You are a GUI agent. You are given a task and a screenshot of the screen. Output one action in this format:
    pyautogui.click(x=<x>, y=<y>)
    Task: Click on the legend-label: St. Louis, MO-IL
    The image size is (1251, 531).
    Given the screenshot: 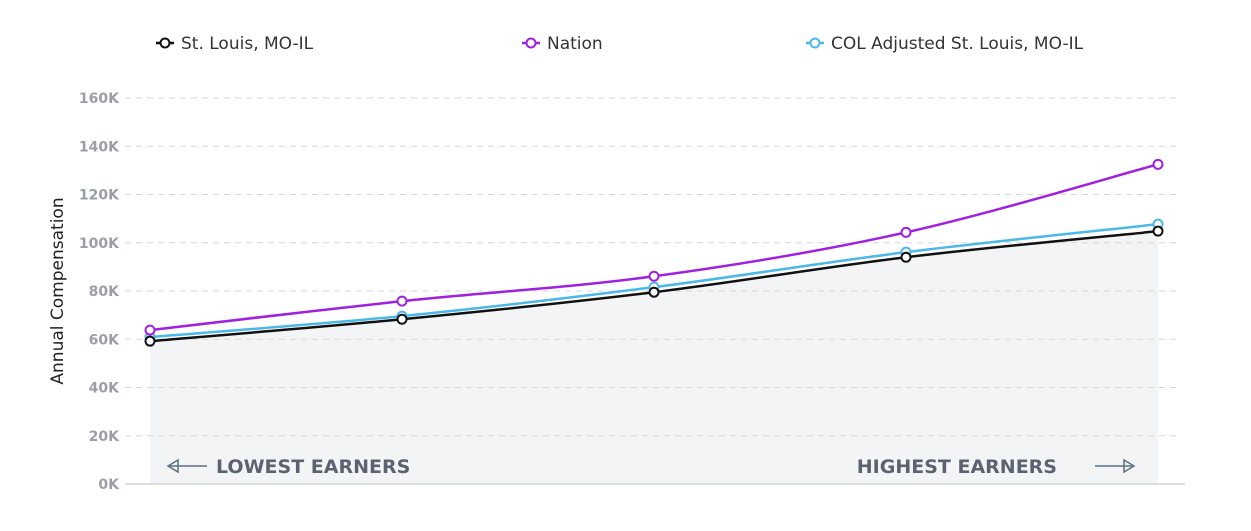 What is the action you would take?
    pyautogui.click(x=247, y=44)
    